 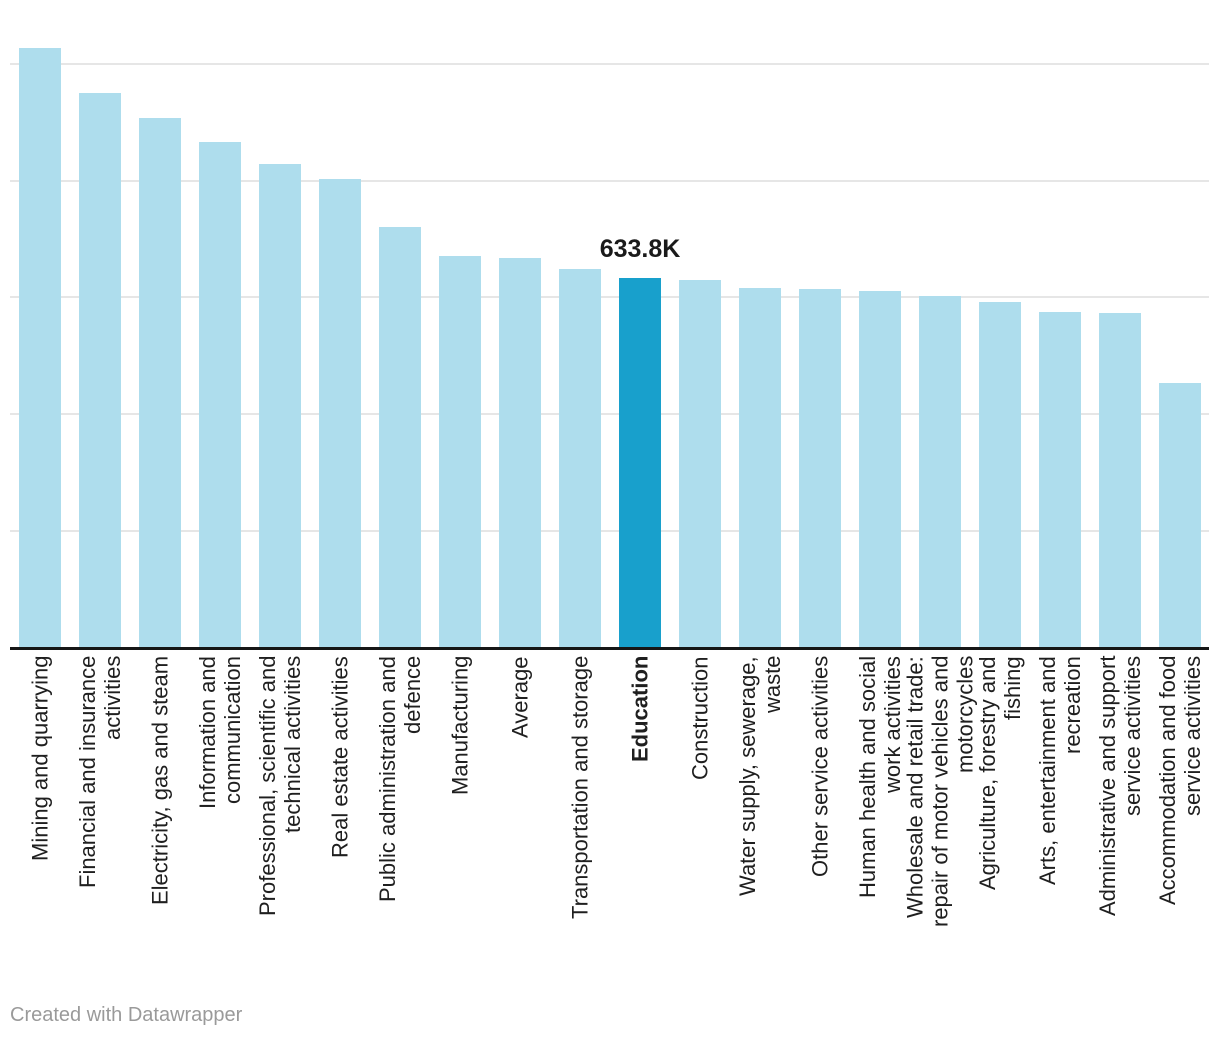 I want to click on x-axis-label-text: Education, so click(x=640, y=828).